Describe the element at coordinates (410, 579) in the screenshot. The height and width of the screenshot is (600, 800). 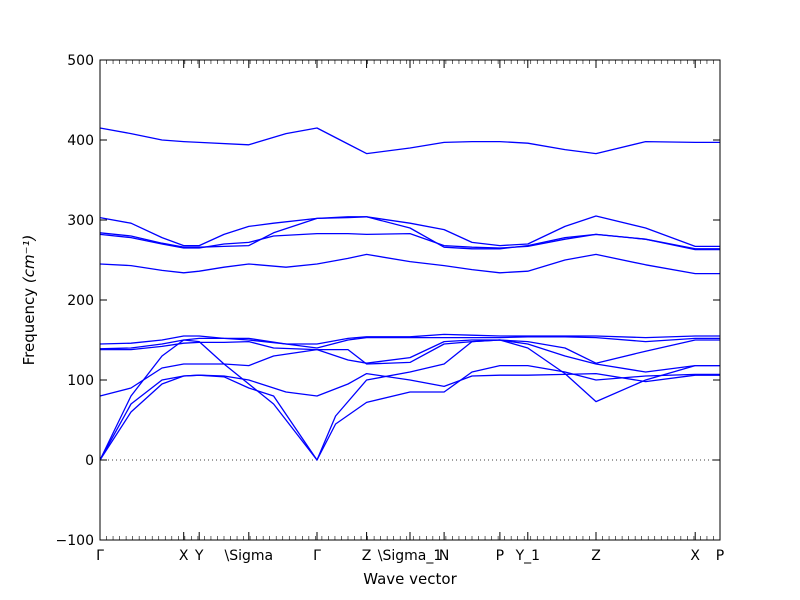
I see `x-axis-label: Wave vector` at that location.